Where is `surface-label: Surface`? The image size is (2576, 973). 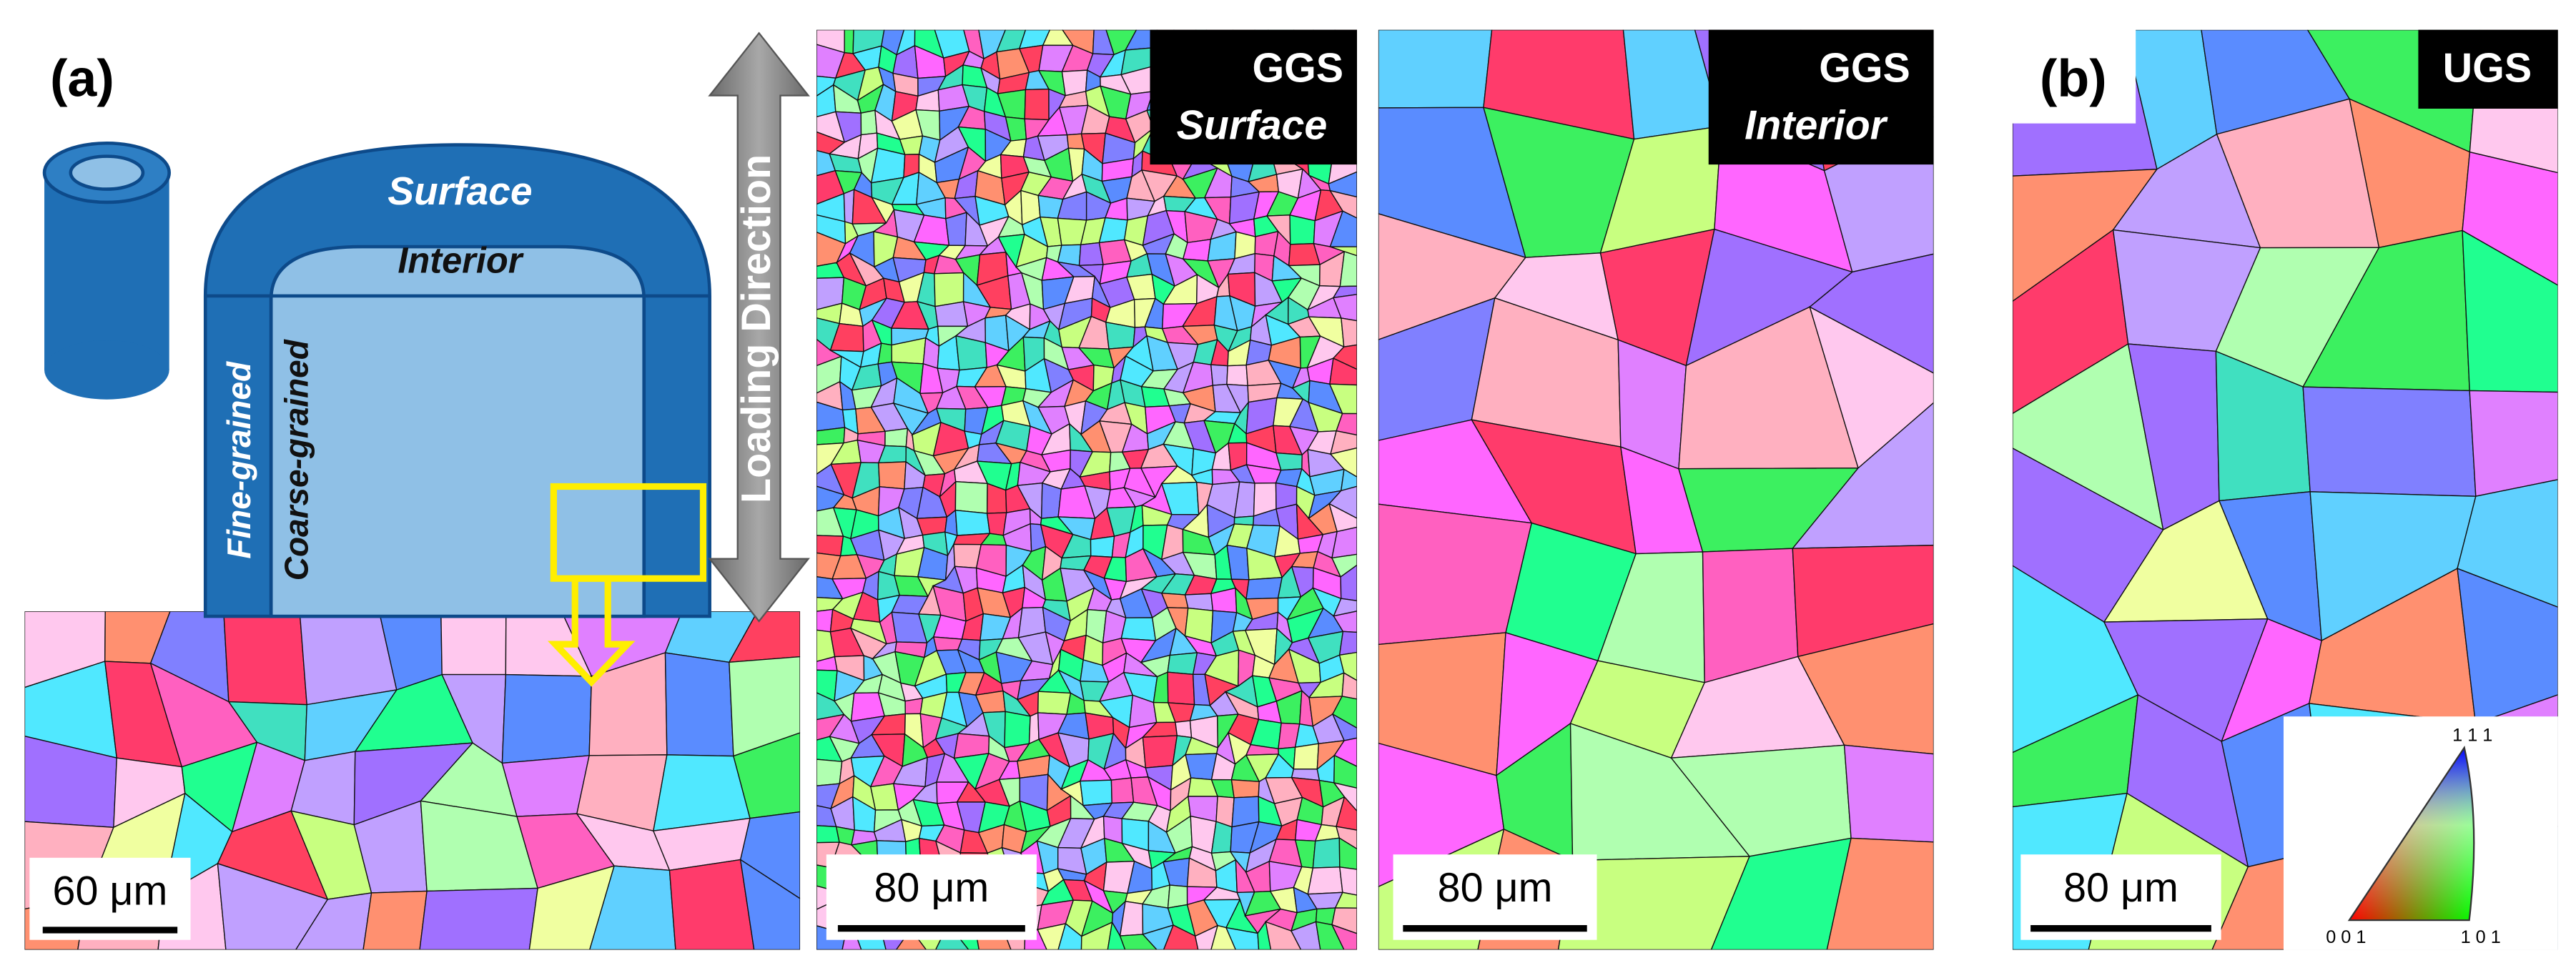
surface-label: Surface is located at coordinates (460, 191).